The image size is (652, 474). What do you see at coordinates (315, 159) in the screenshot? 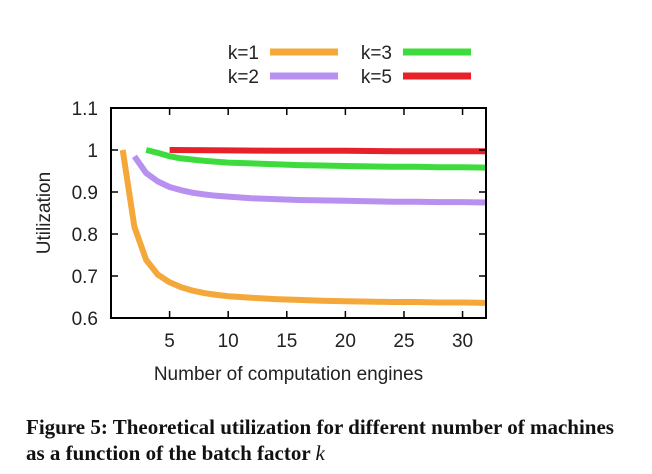
I see `series-line-k3` at bounding box center [315, 159].